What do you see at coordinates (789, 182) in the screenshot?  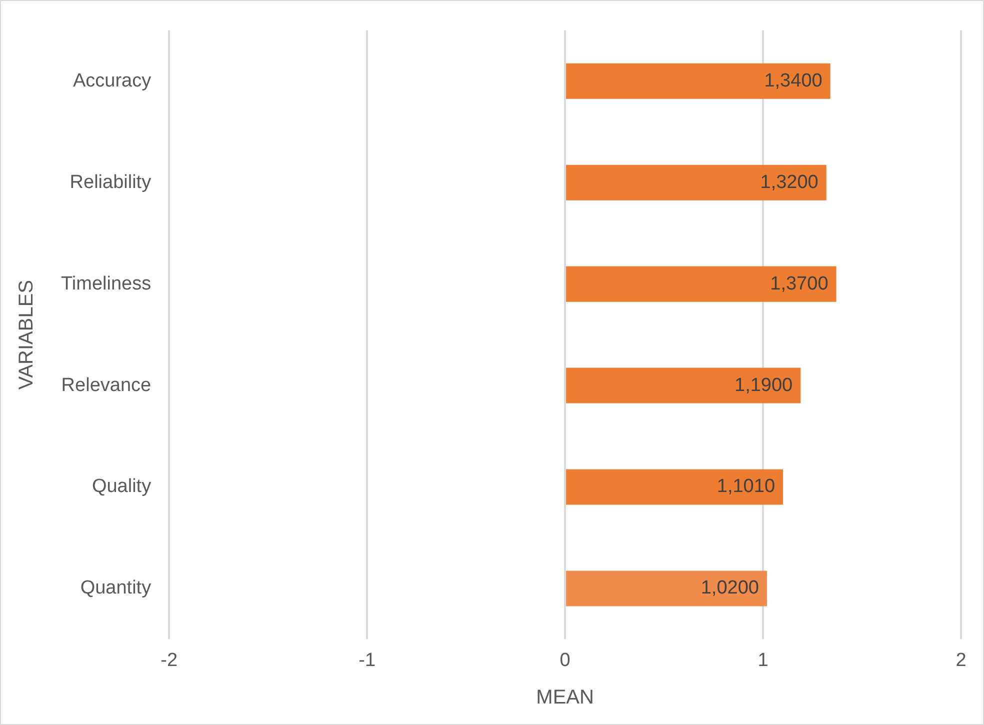 I see `data-label: 1,3200` at bounding box center [789, 182].